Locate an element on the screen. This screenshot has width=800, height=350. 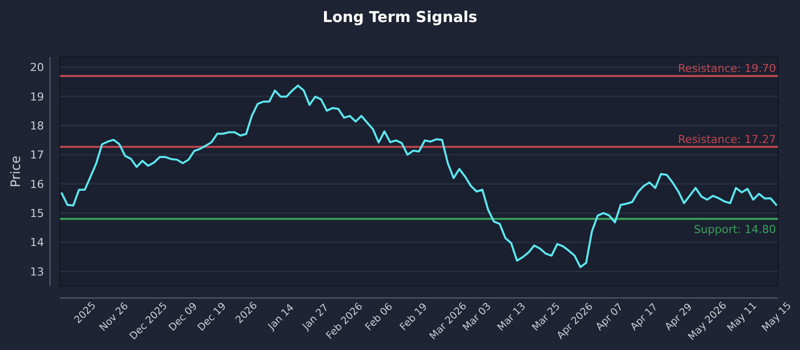
y-tick-label: 13 is located at coordinates (37, 271).